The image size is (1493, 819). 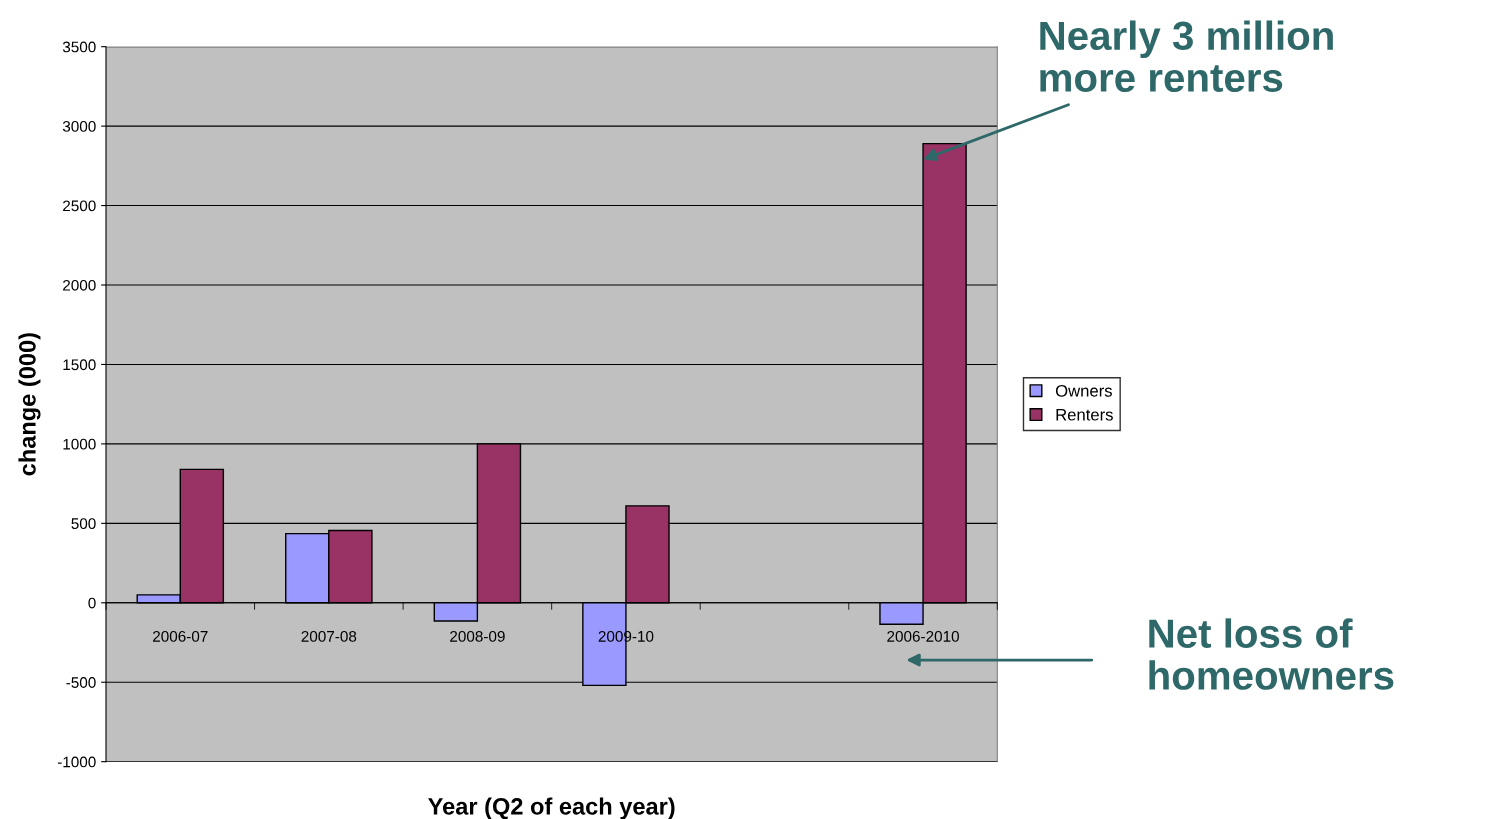 I want to click on y-axis-title: change (000), so click(x=29, y=404).